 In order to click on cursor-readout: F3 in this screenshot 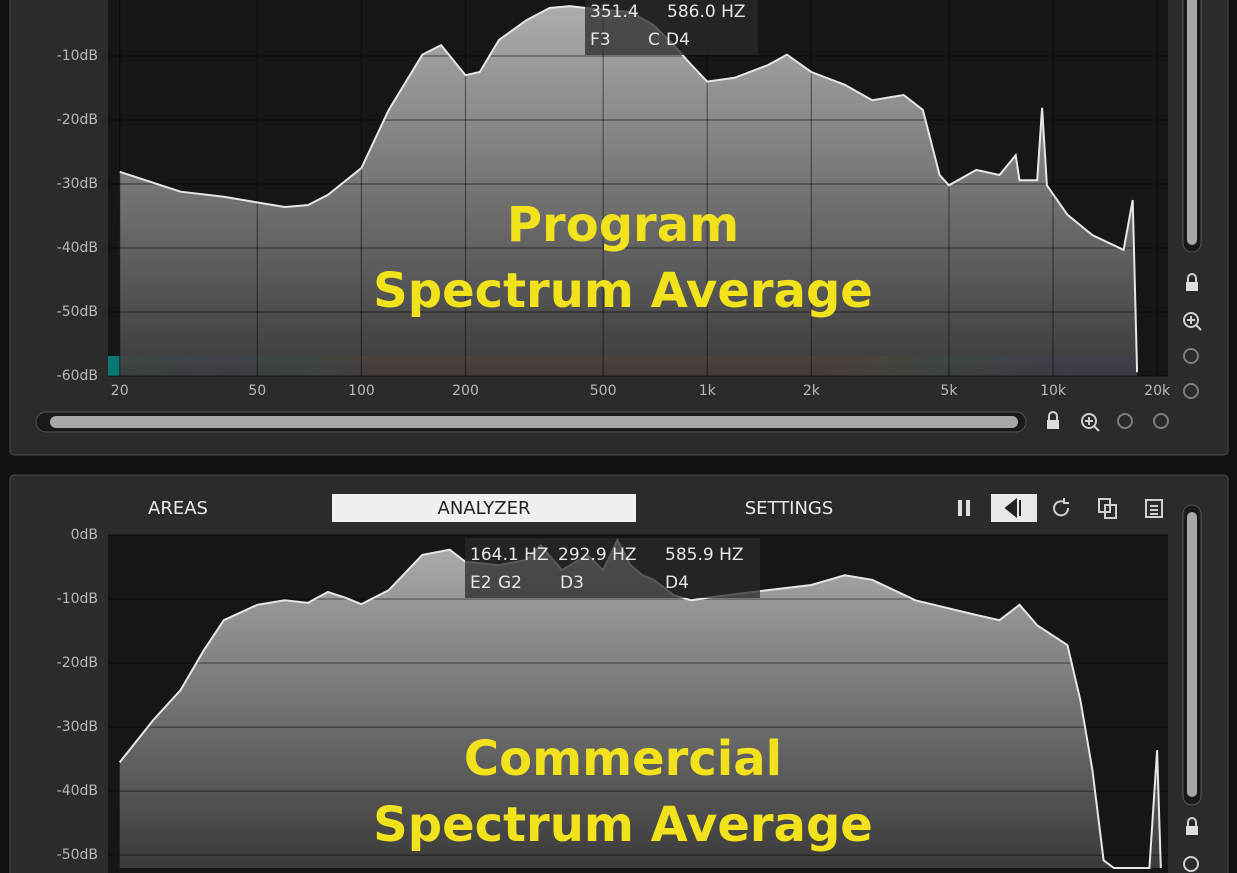, I will do `click(600, 40)`.